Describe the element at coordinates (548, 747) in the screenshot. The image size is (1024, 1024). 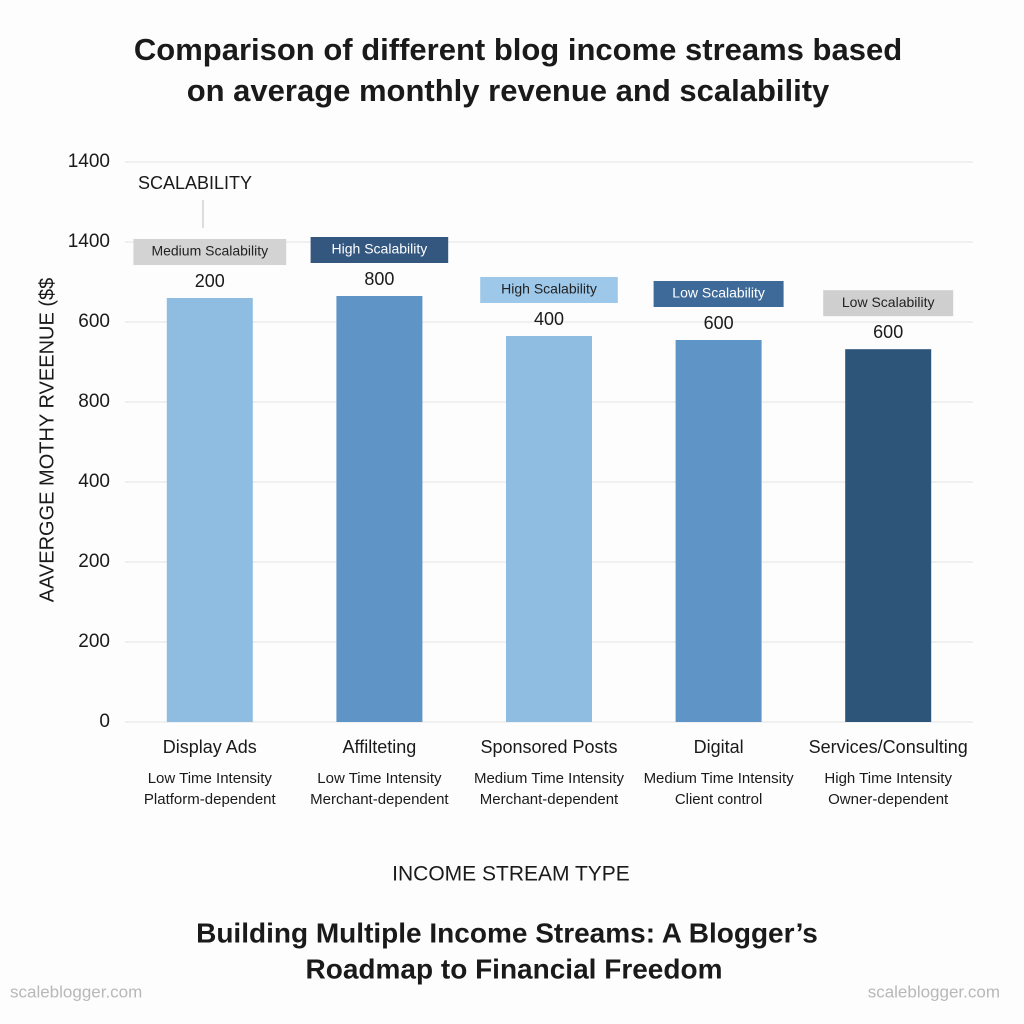
I see `x-tick-label: Sponsored Posts` at that location.